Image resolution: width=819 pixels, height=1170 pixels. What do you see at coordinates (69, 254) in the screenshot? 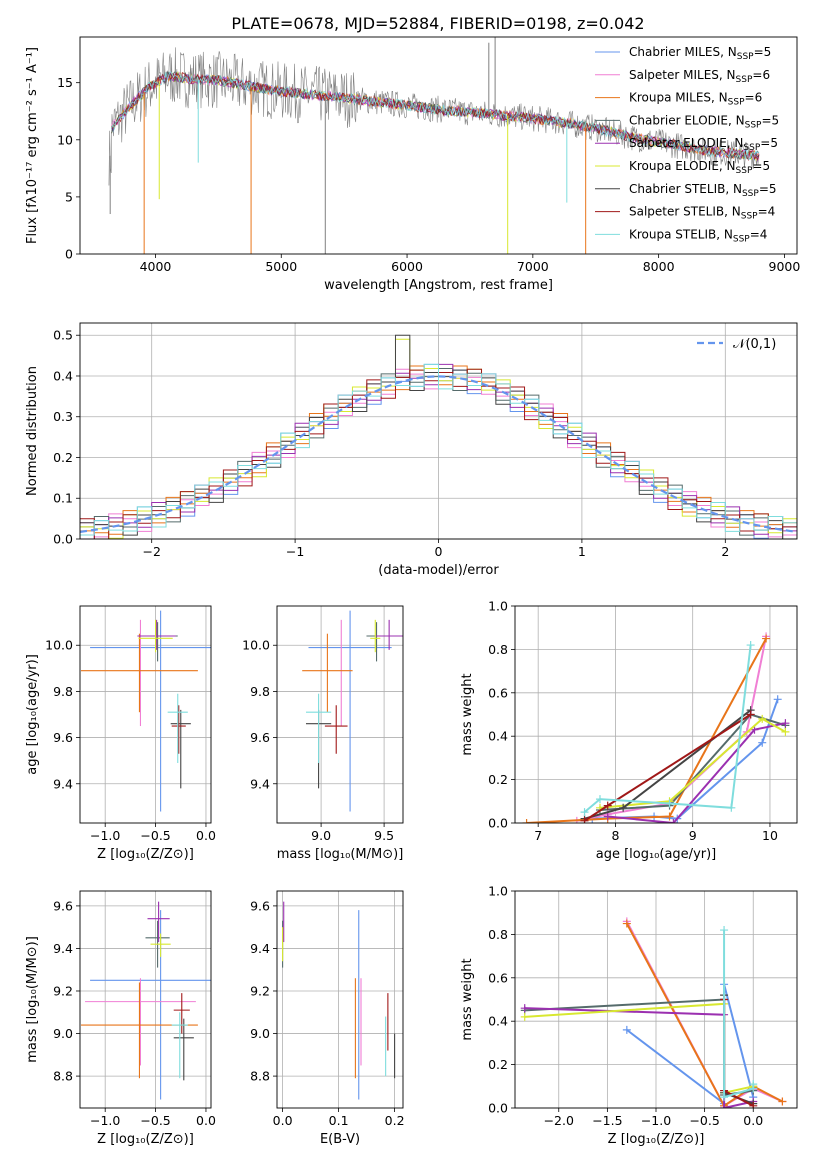
I see `y-tick-label: 0` at bounding box center [69, 254].